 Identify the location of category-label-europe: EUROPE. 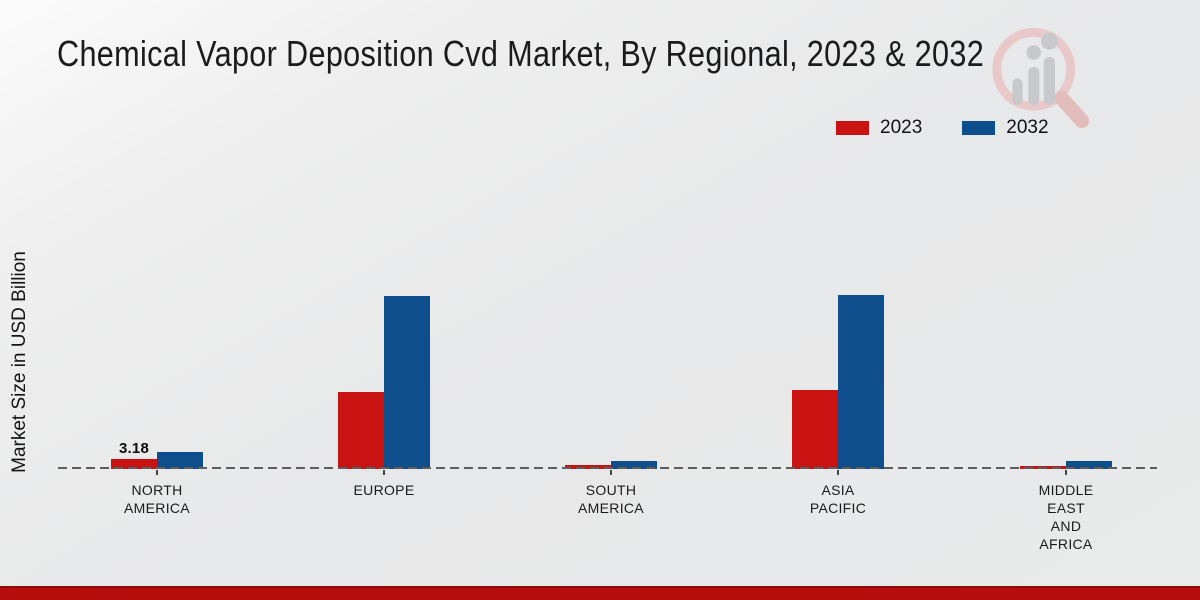
(384, 490).